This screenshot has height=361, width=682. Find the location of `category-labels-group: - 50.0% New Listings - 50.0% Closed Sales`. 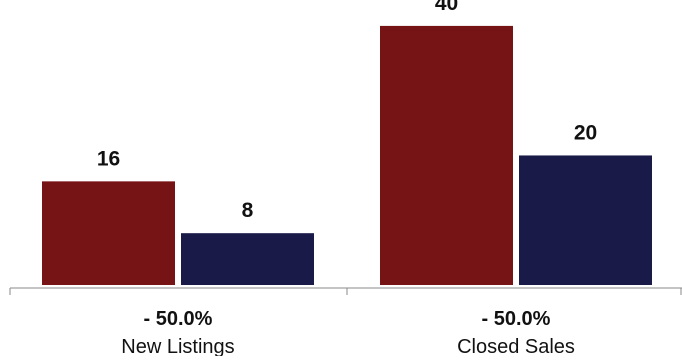

category-labels-group: - 50.0% New Listings - 50.0% Closed Sales is located at coordinates (348, 333).